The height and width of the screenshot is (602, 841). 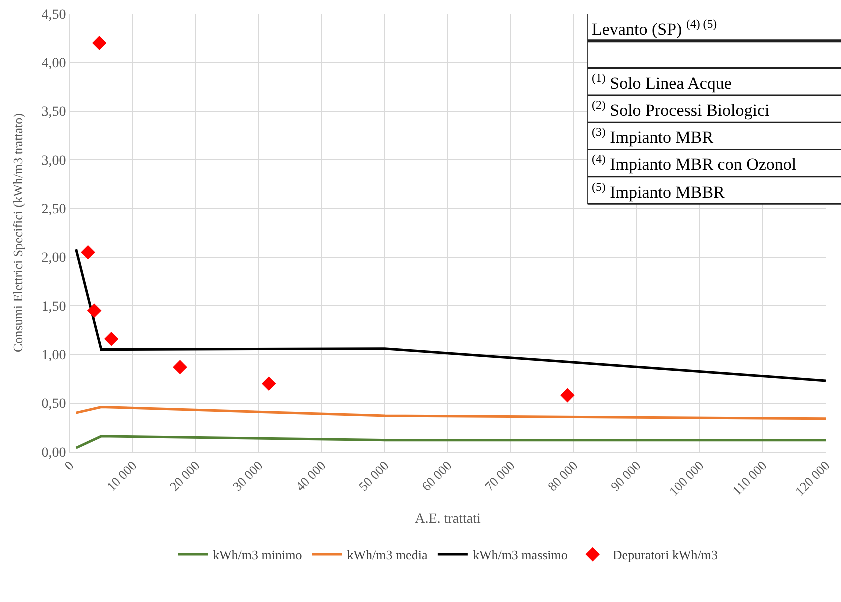 I want to click on y-tick-label: 4,00, so click(x=54, y=64).